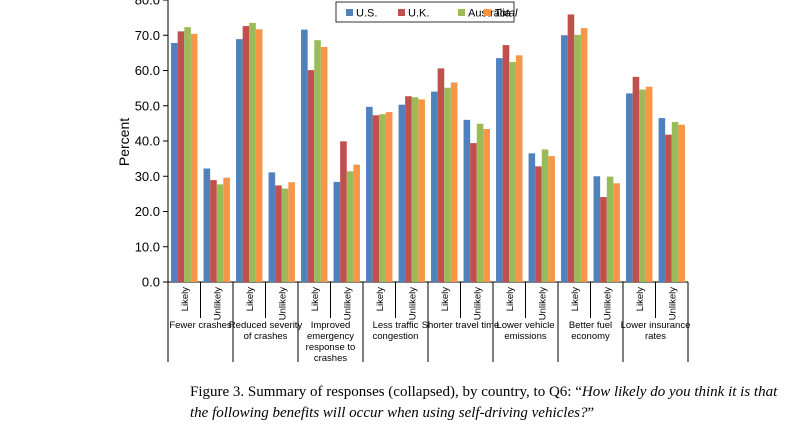 Image resolution: width=800 pixels, height=424 pixels. Describe the element at coordinates (590, 325) in the screenshot. I see `group-label-line: Better fuel` at that location.